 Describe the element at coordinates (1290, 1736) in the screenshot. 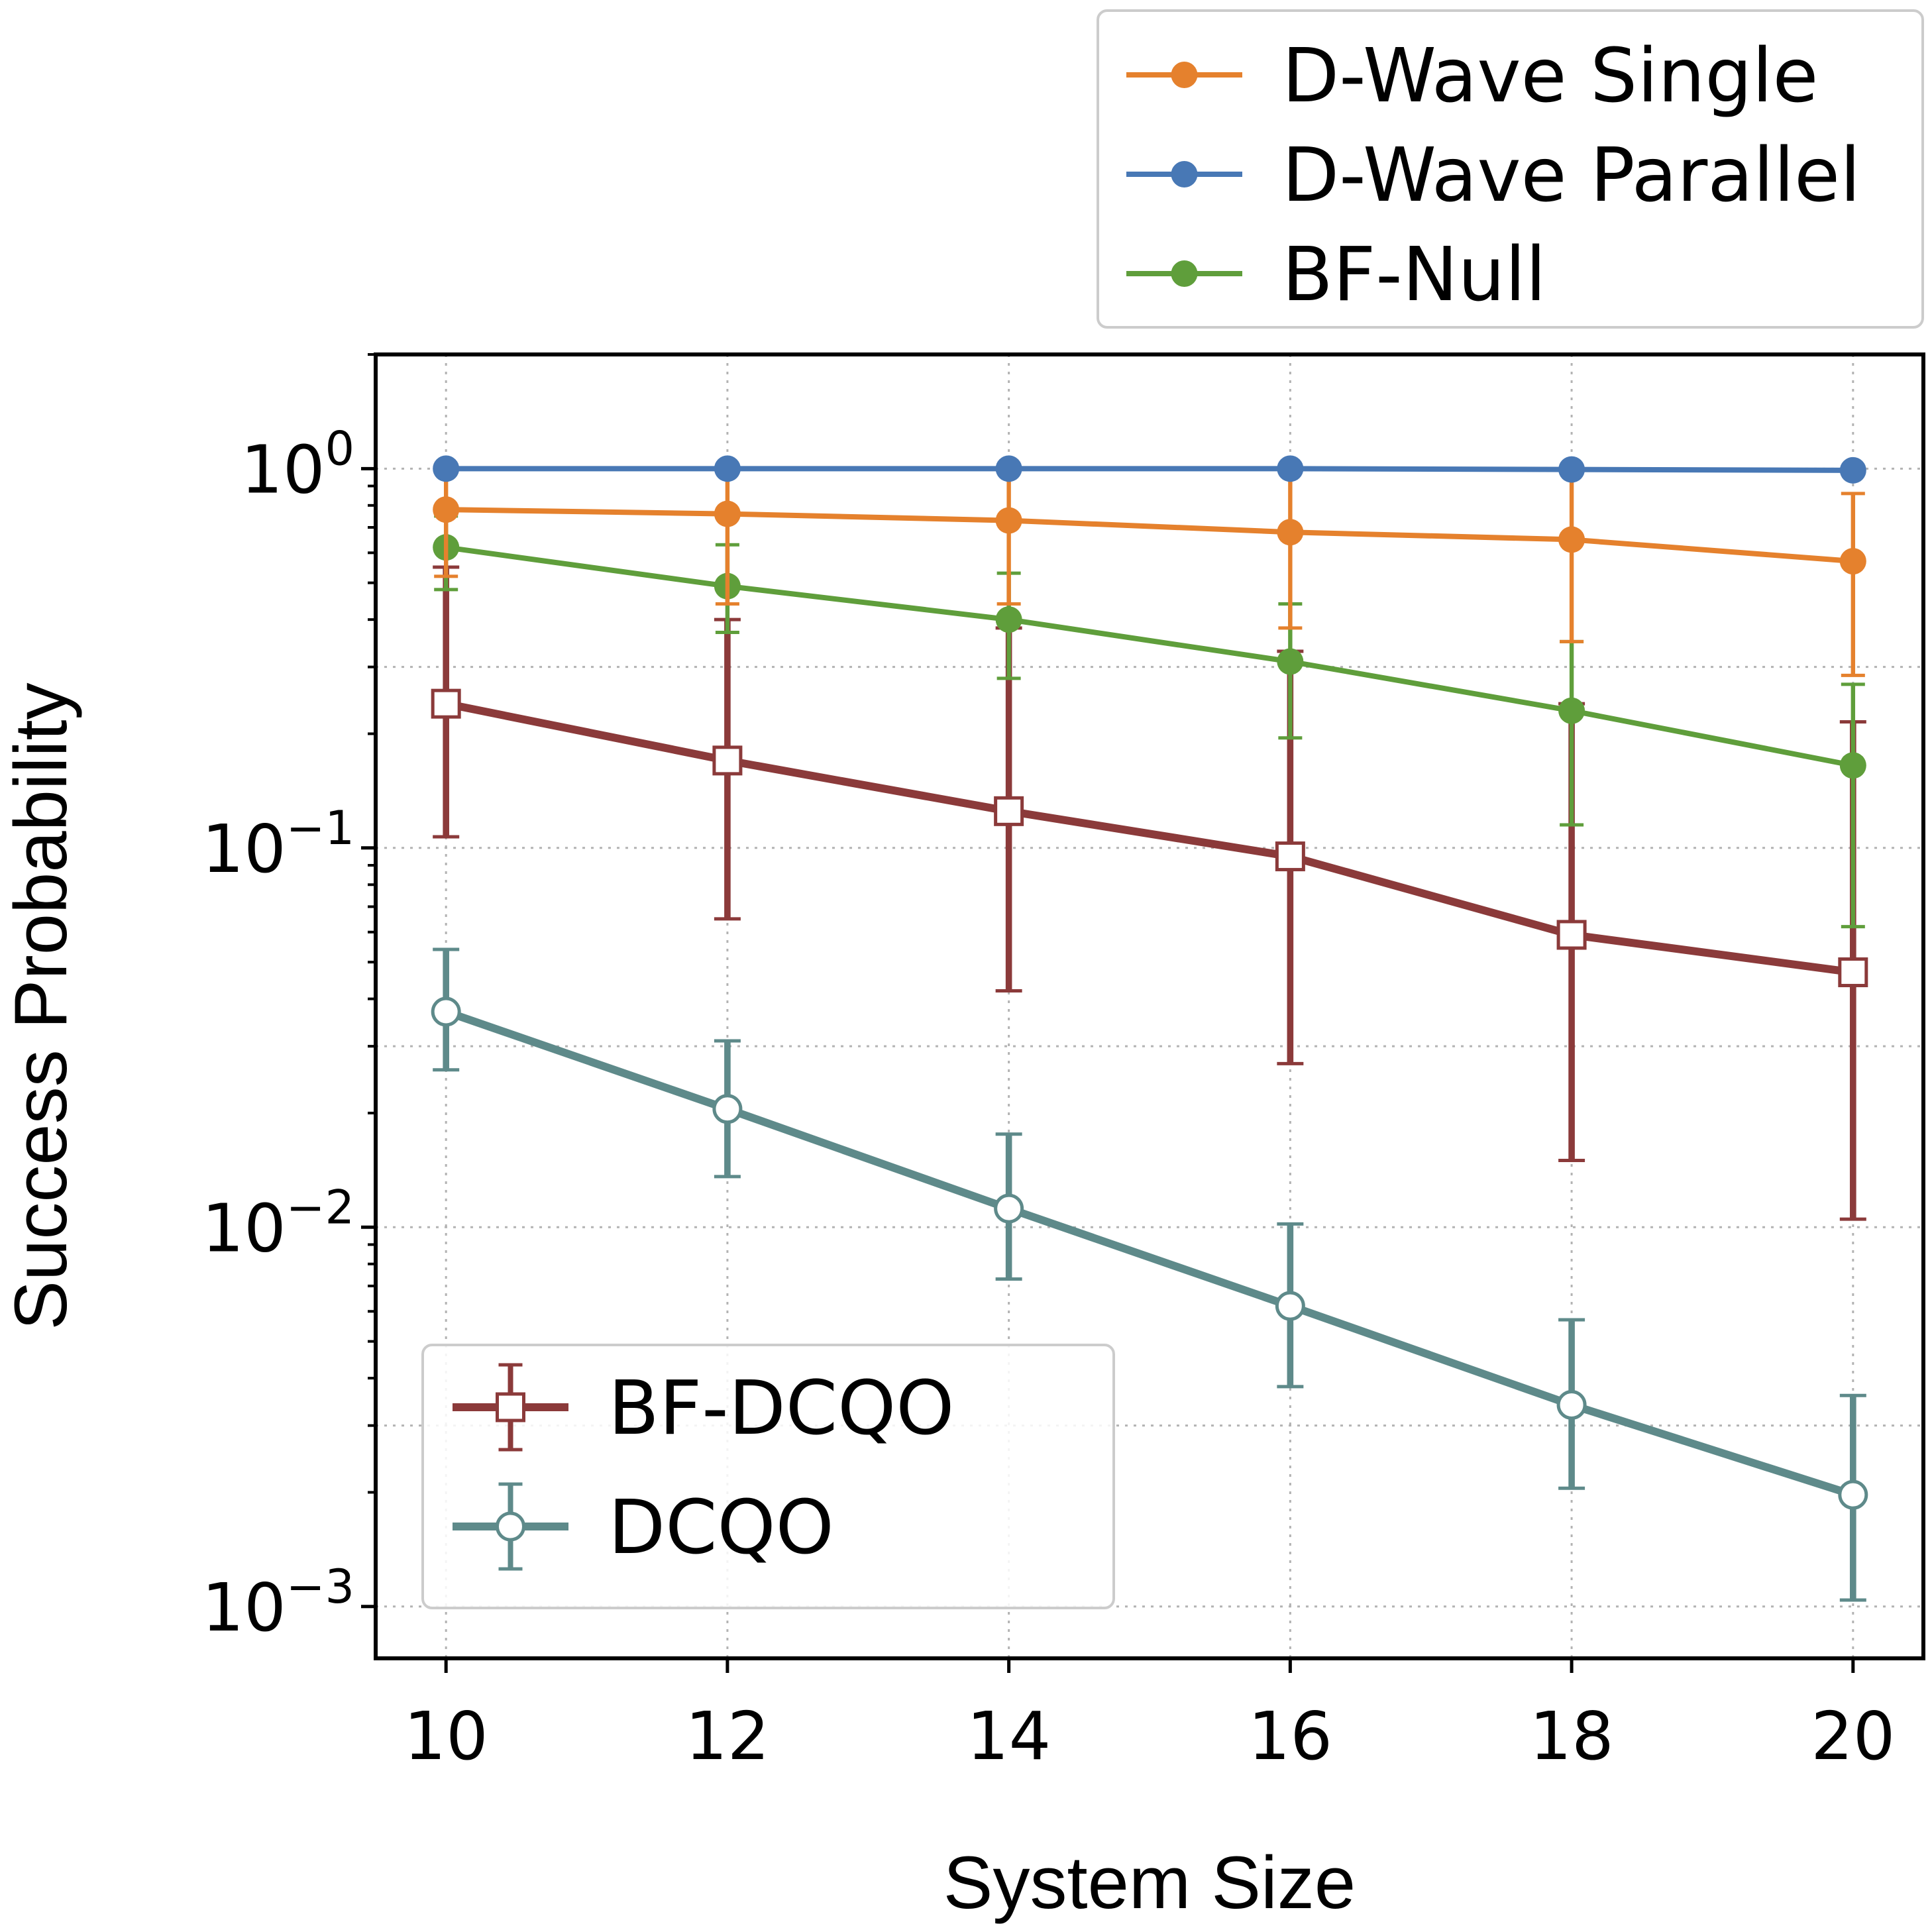

I see `x-tick-label: 16` at that location.